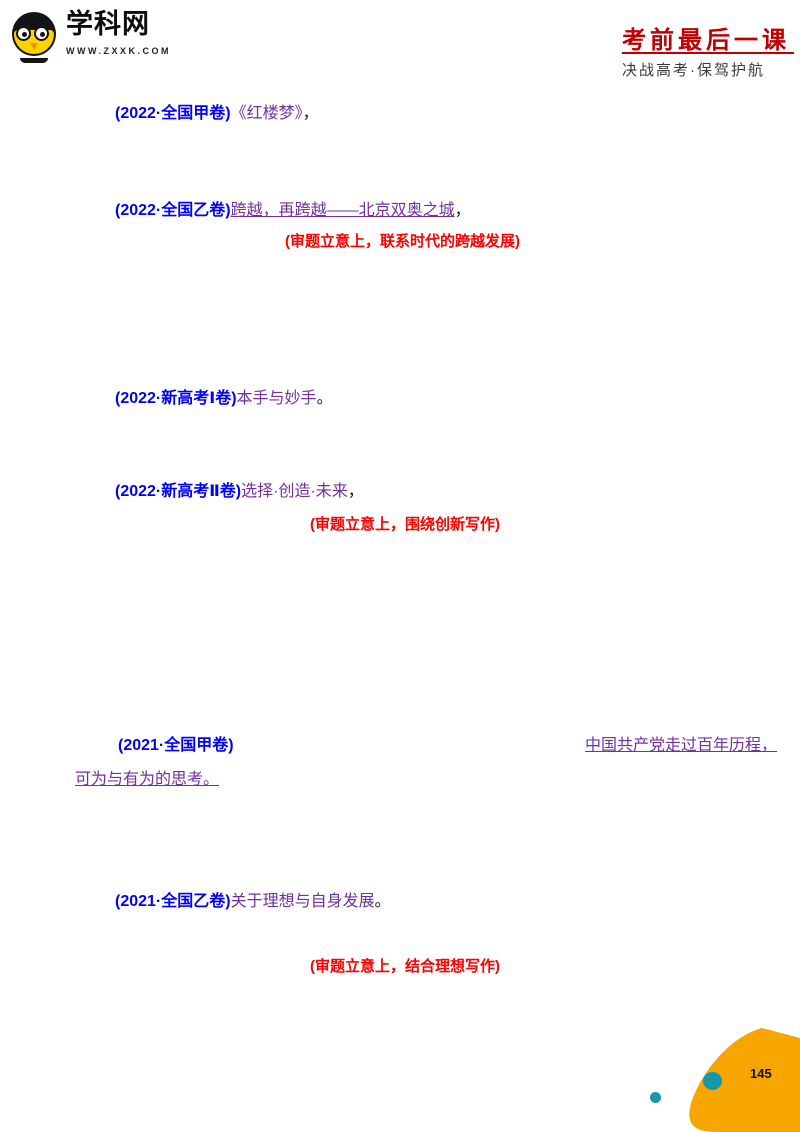 Image resolution: width=800 pixels, height=1132 pixels. I want to click on brand-logo: 学科网 WWW.ZXXK.COM, so click(91, 38).